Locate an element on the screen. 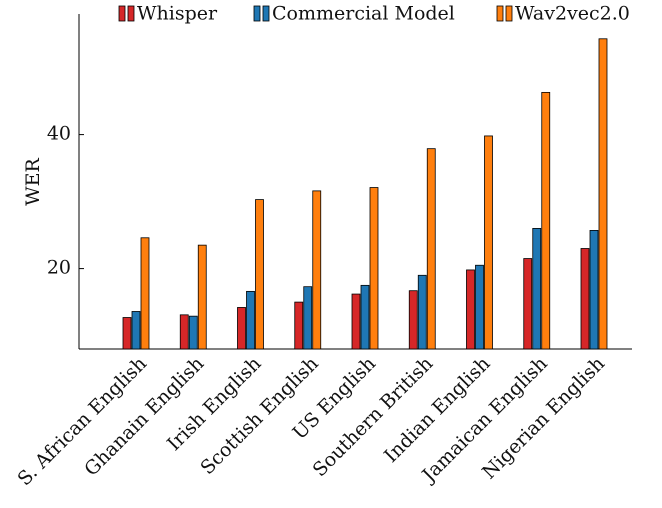  y-tick-label: 20 is located at coordinates (59, 268).